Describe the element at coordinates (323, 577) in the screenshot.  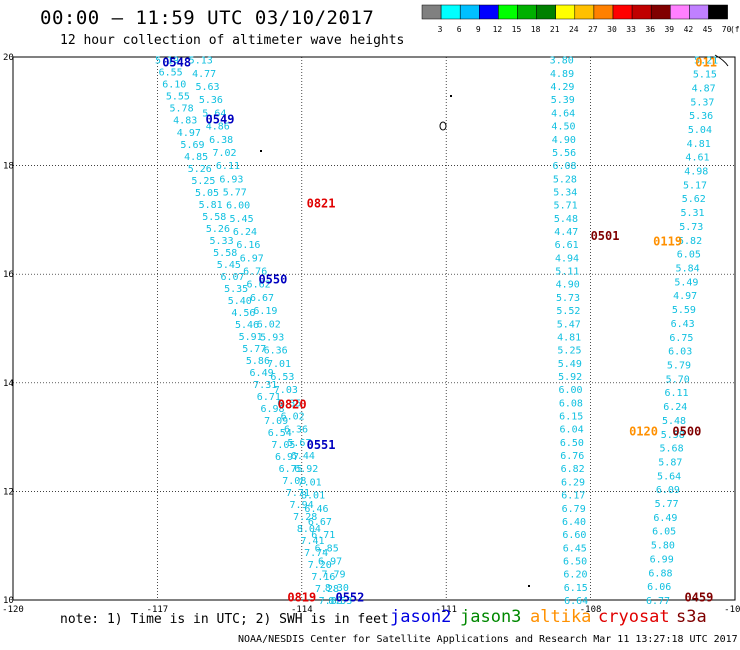
I see `swh-value-label: 7.16` at that location.